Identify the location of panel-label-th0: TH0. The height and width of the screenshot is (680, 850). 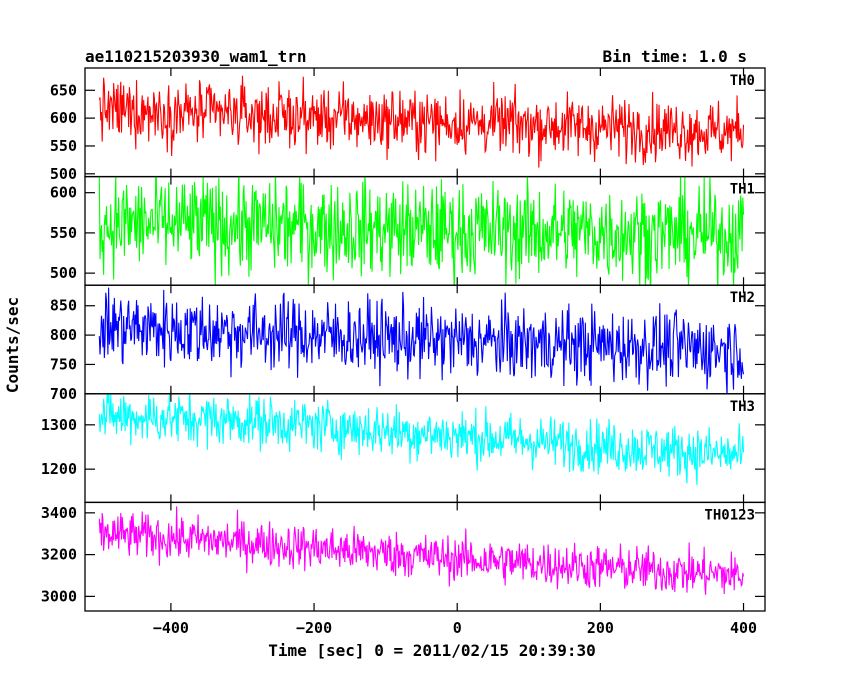
(742, 81).